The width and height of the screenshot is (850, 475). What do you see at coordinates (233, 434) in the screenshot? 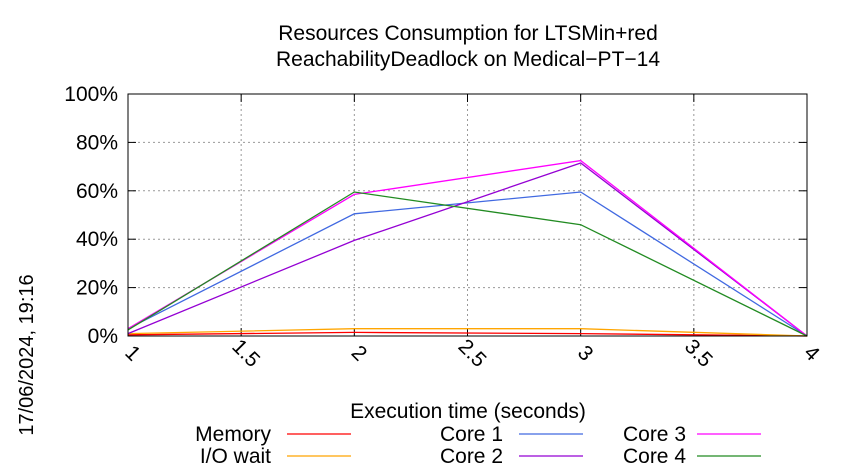
I see `legend-label: Memory` at bounding box center [233, 434].